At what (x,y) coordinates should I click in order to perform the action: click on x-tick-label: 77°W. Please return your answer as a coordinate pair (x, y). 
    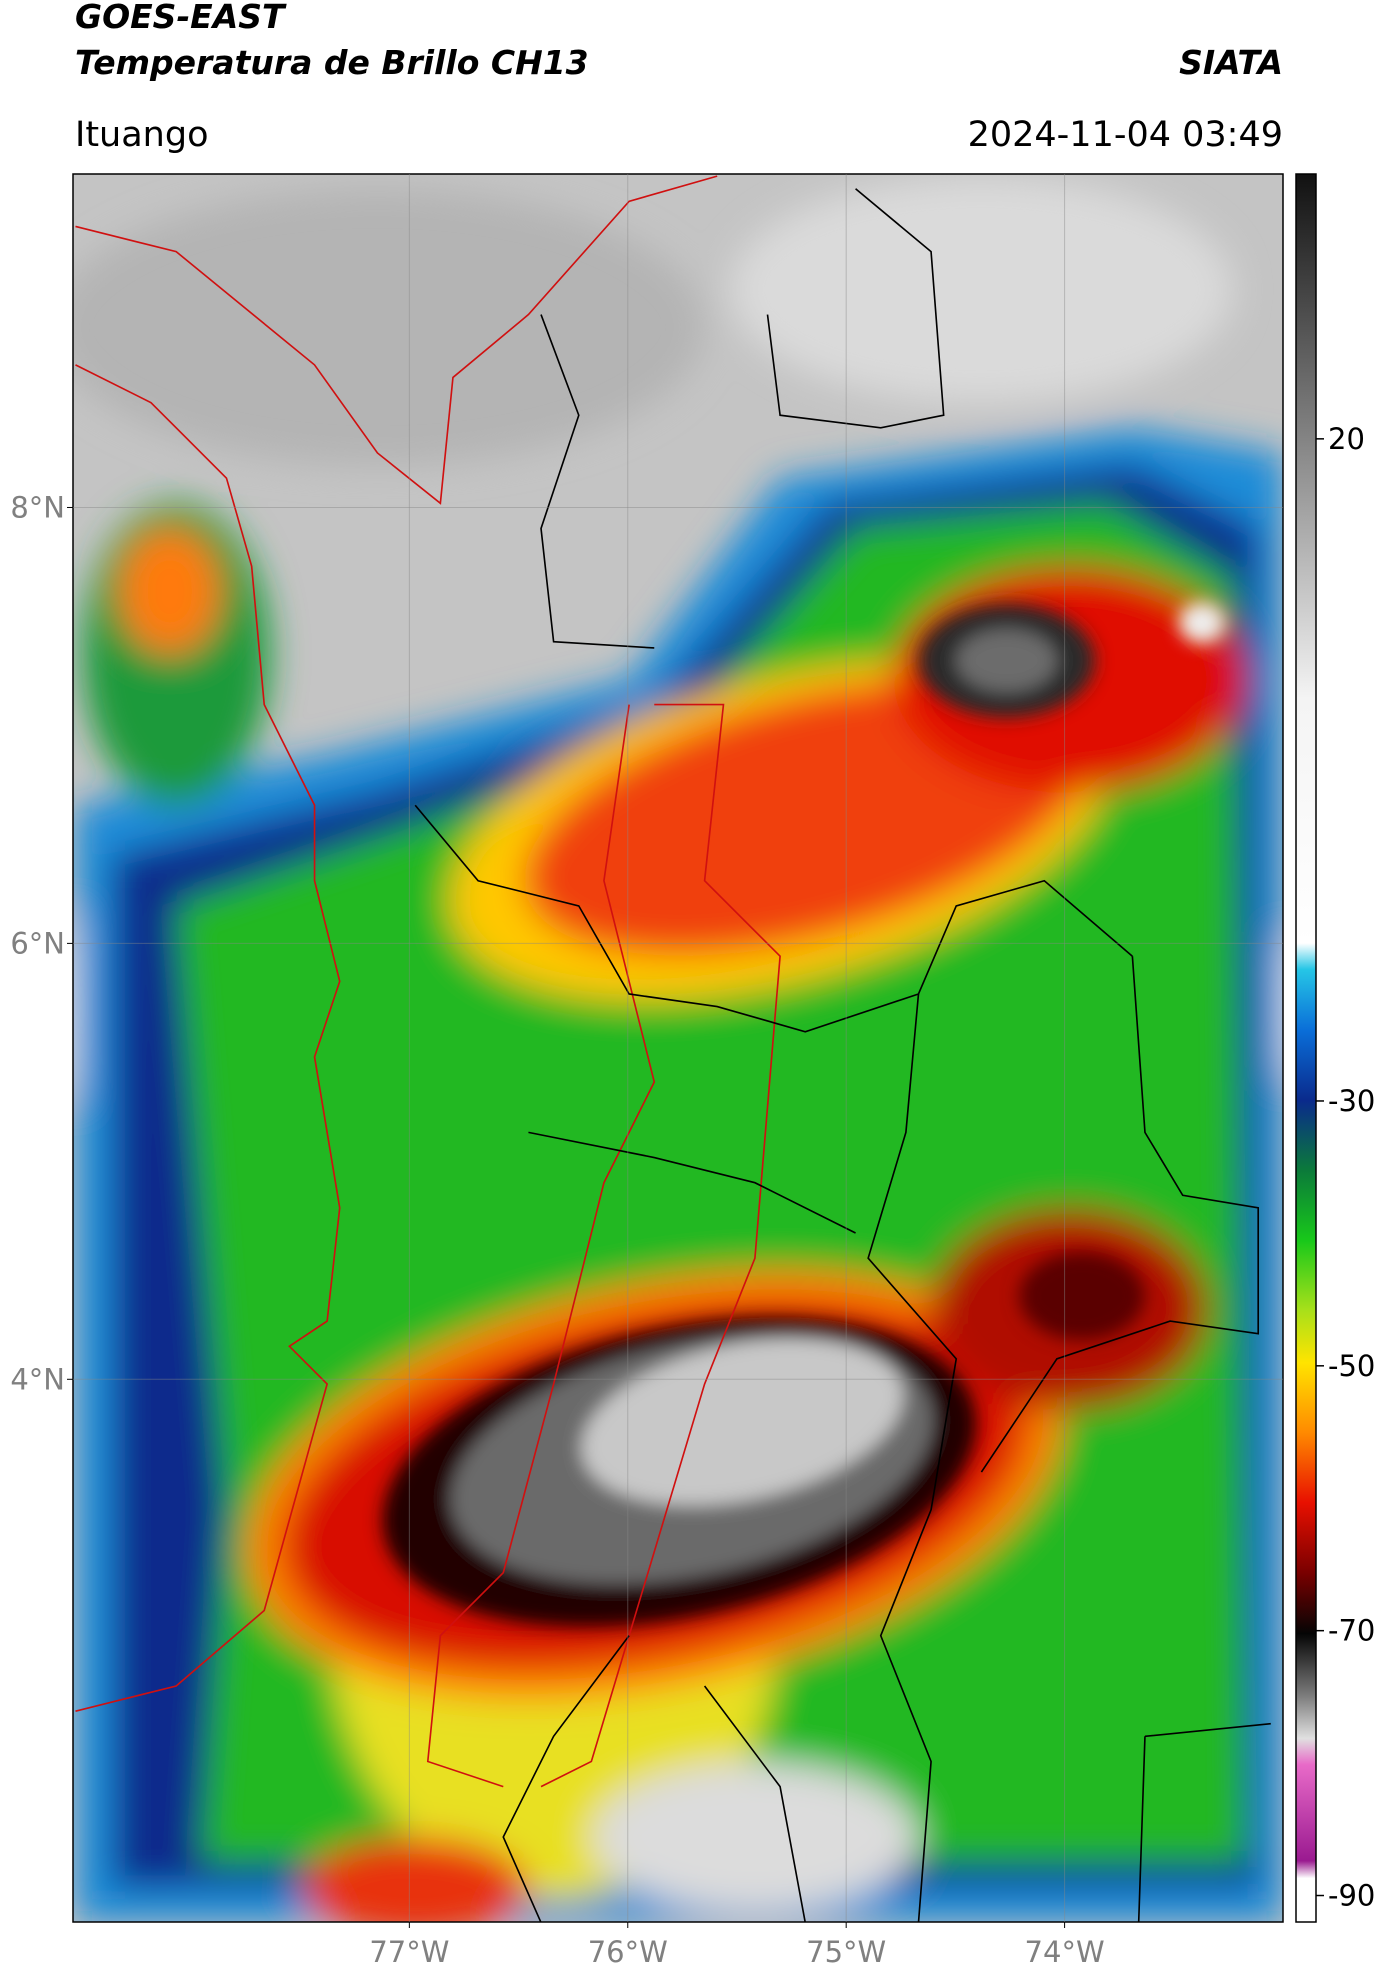
    Looking at the image, I should click on (409, 1952).